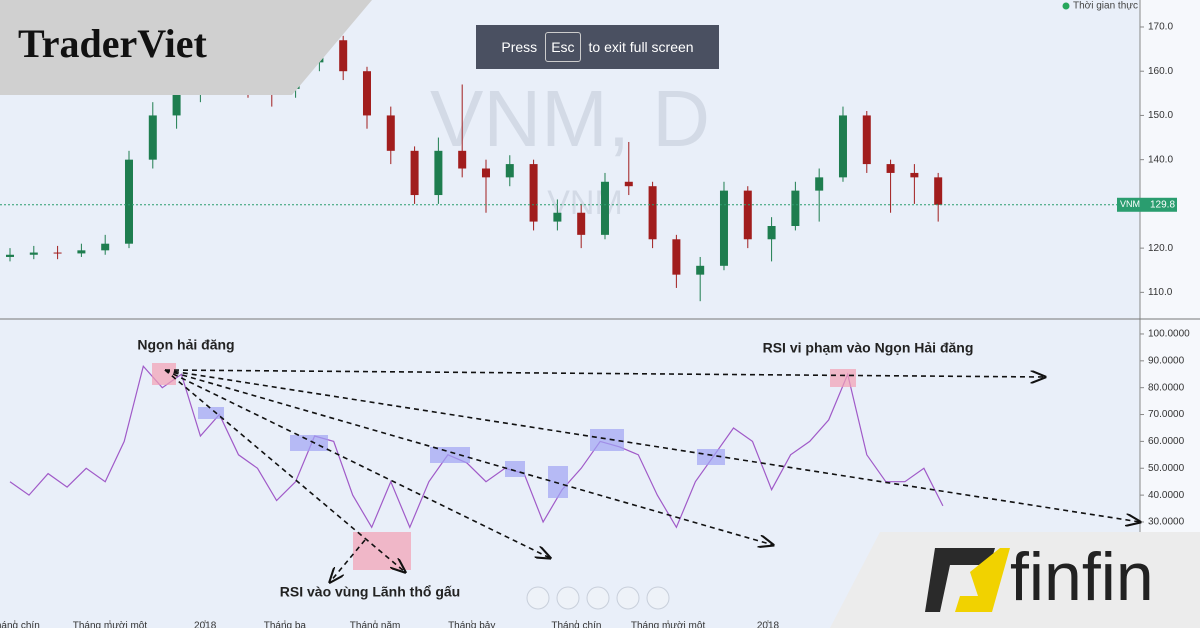  Describe the element at coordinates (1166, 468) in the screenshot. I see `y-tick-label: 50.0000` at that location.